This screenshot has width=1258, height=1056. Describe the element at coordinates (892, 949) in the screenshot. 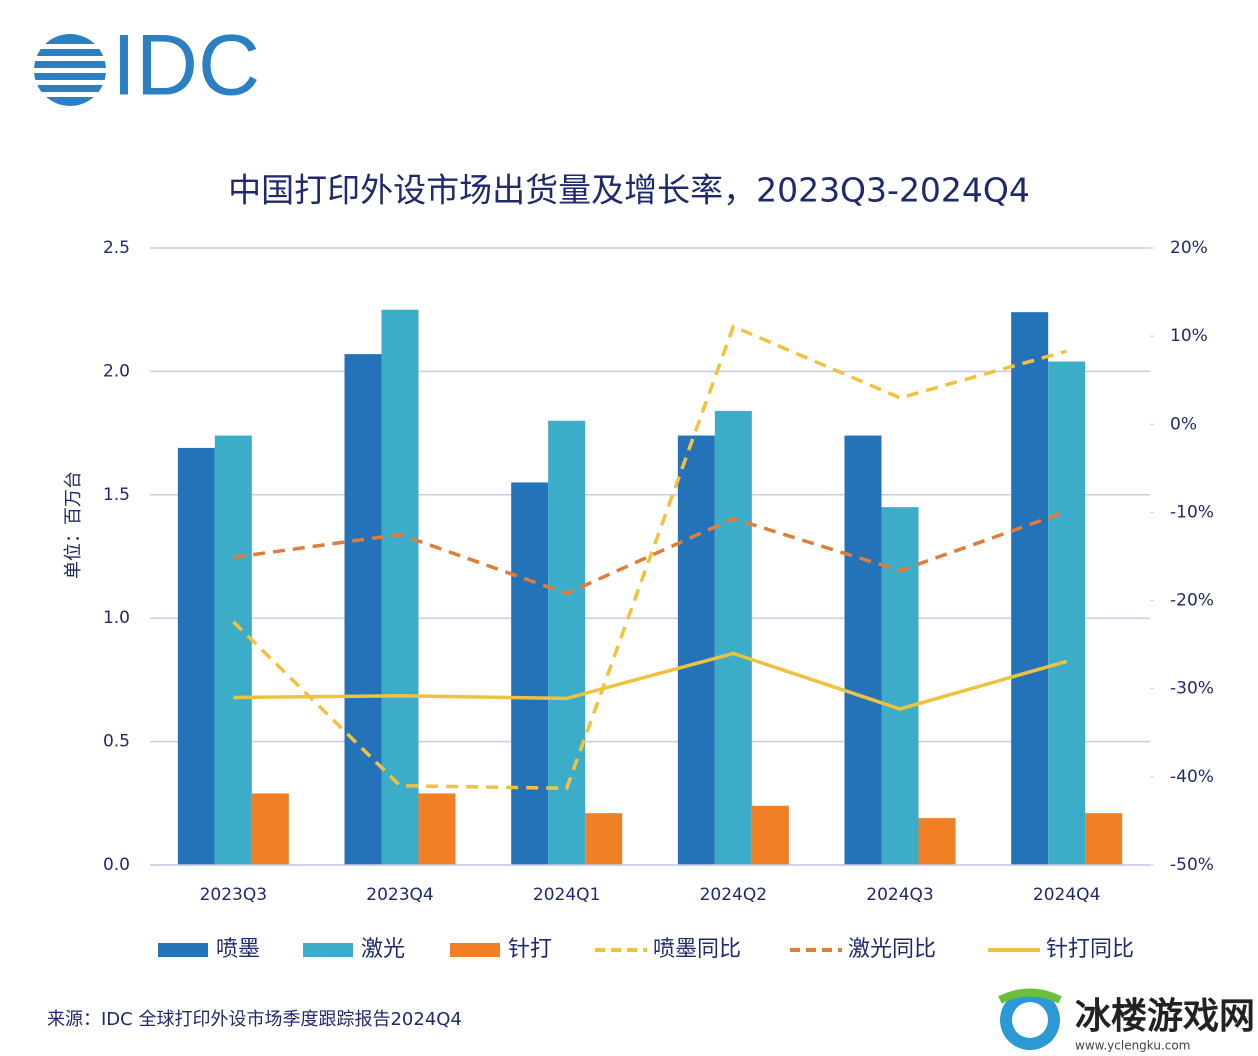

I see `legend-label: 激光同比` at that location.